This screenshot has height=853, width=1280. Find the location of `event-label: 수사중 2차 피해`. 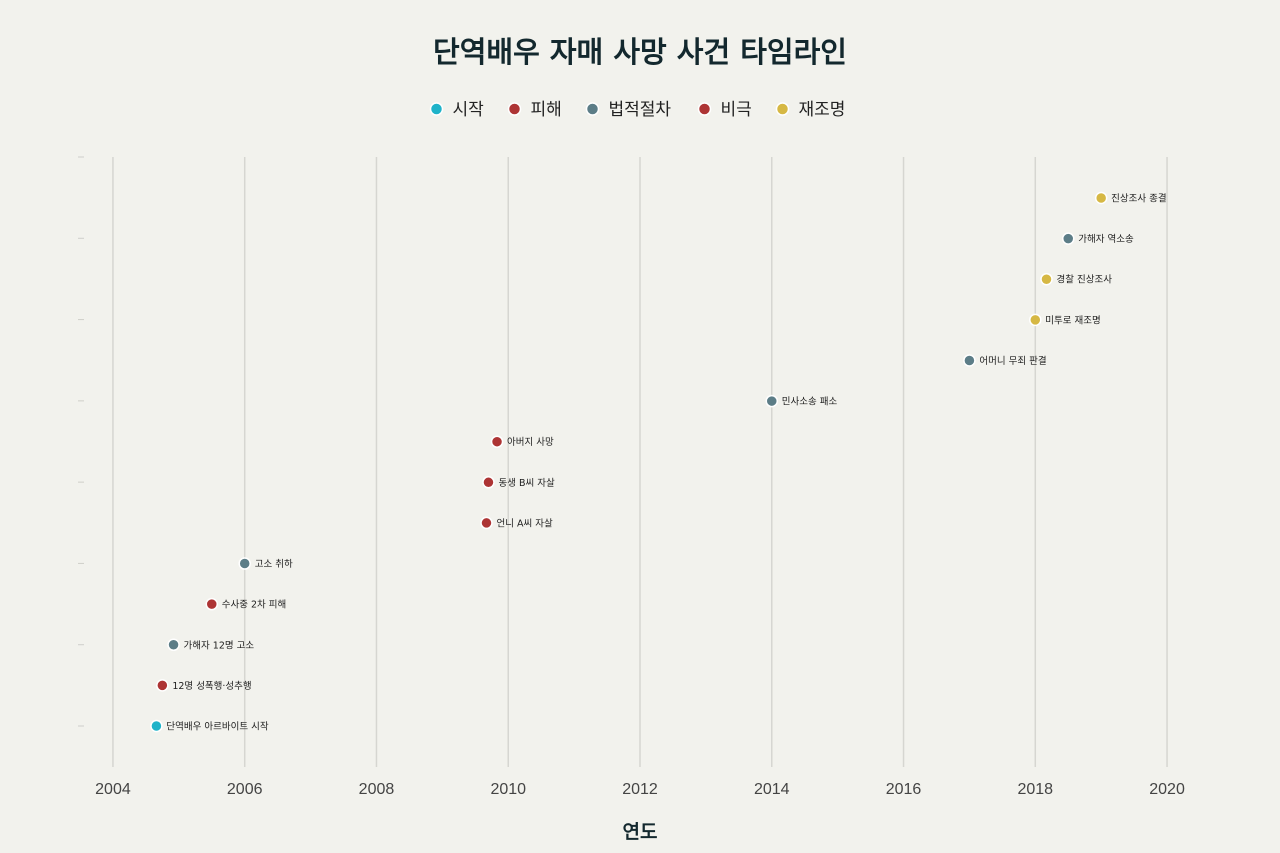

event-label: 수사중 2차 피해 is located at coordinates (254, 605).